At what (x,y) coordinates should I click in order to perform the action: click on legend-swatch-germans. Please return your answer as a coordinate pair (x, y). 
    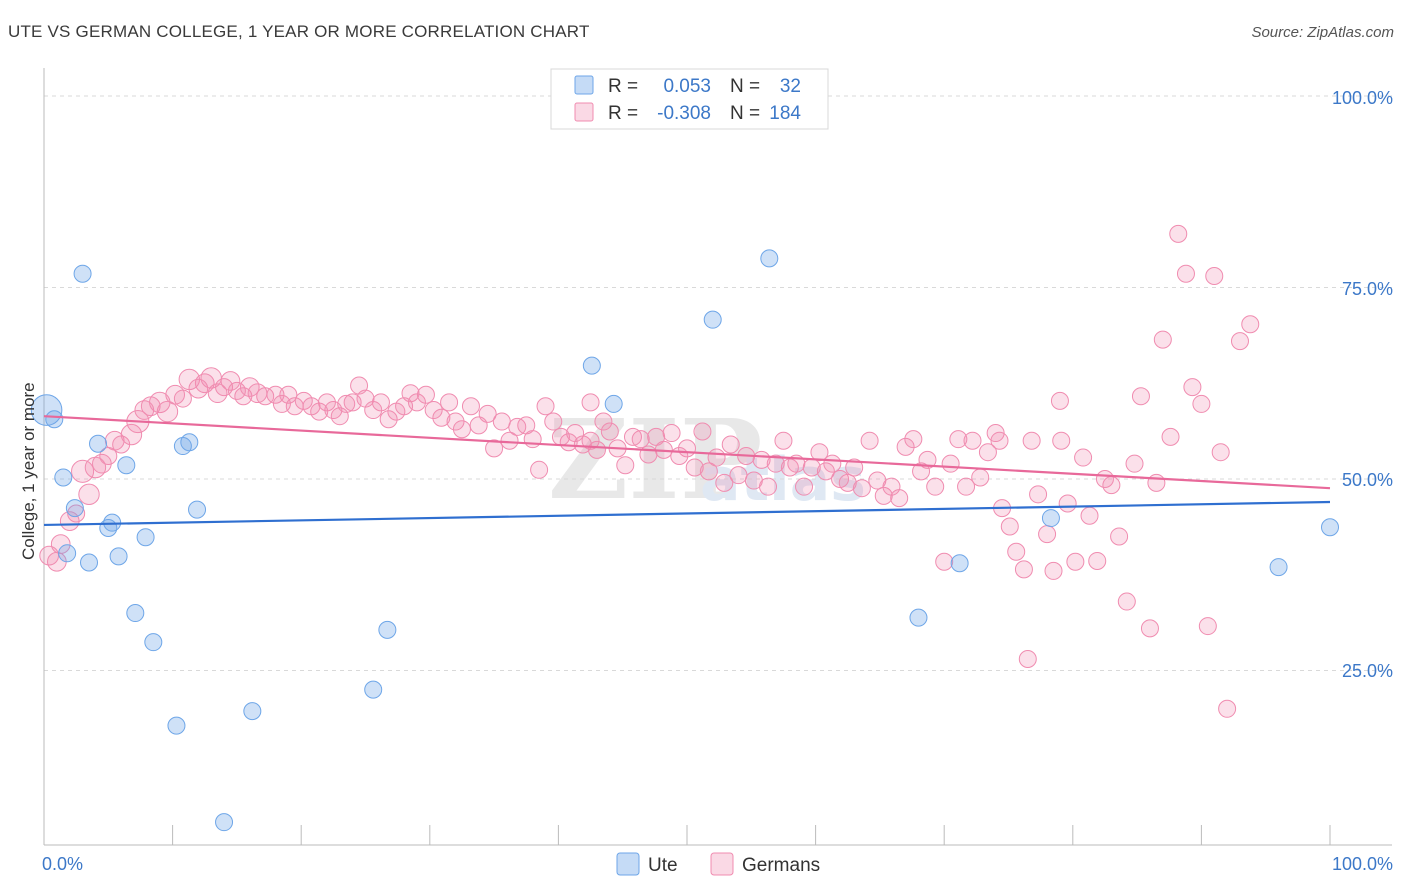
    Looking at the image, I should click on (584, 112).